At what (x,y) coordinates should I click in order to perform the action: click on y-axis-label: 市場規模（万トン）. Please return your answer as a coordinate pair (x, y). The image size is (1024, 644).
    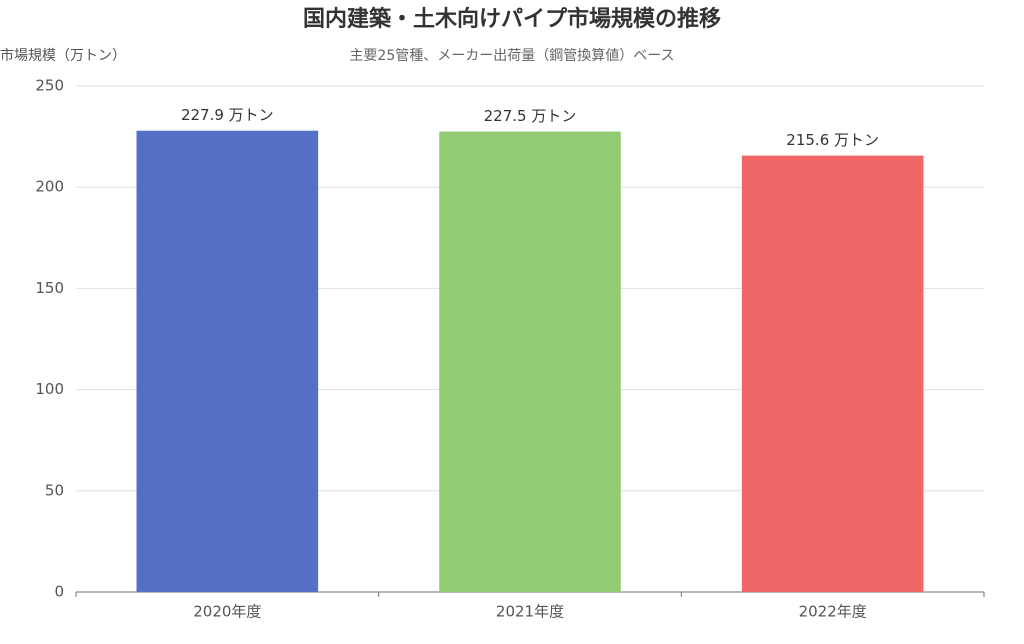
    Looking at the image, I should click on (63, 55).